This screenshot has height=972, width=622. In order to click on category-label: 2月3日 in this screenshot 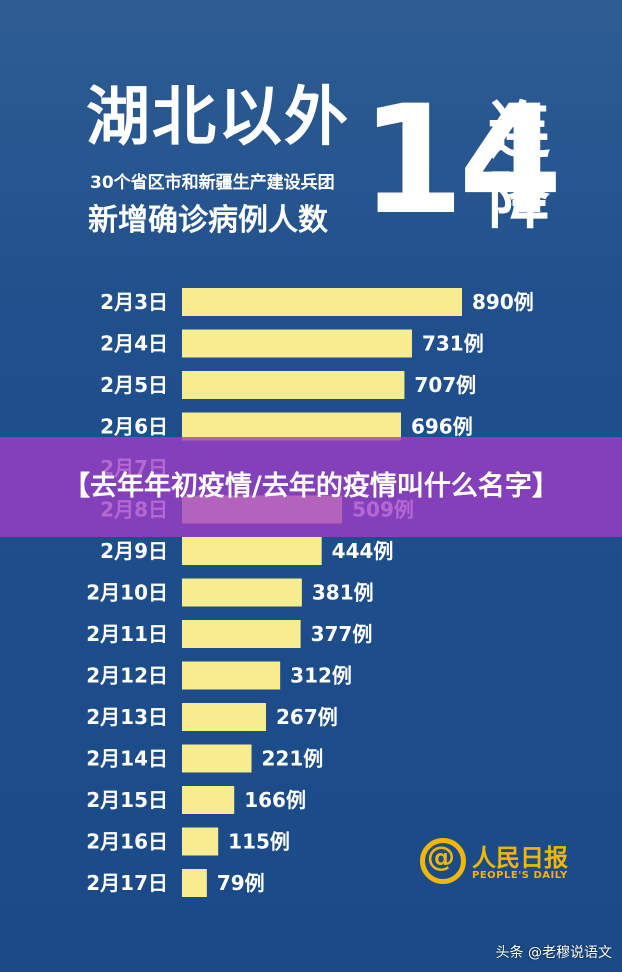, I will do `click(134, 302)`.